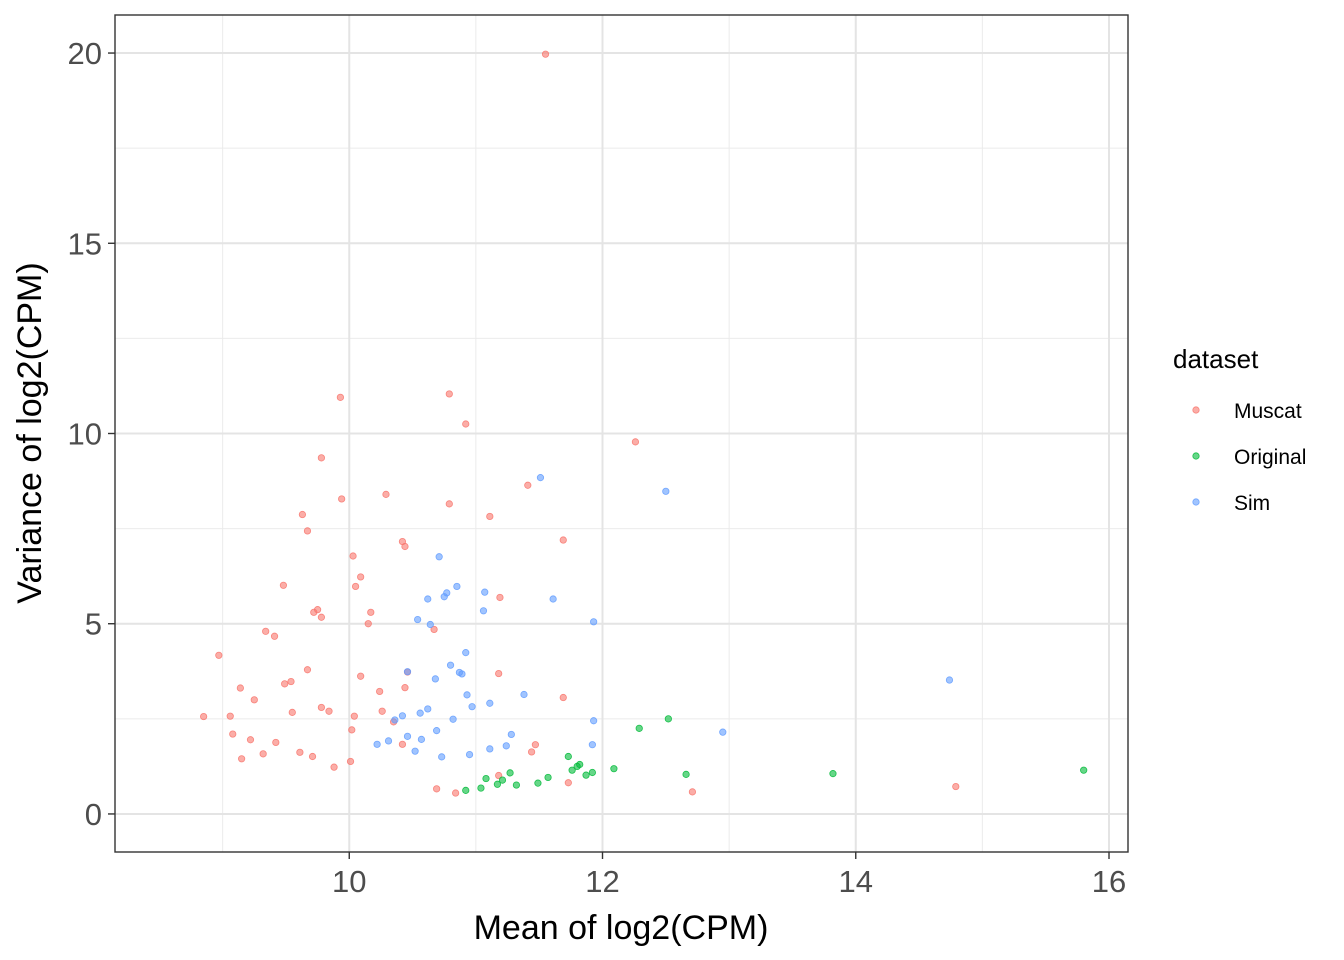 The width and height of the screenshot is (1344, 960). What do you see at coordinates (93, 814) in the screenshot?
I see `y-tick-label: 0` at bounding box center [93, 814].